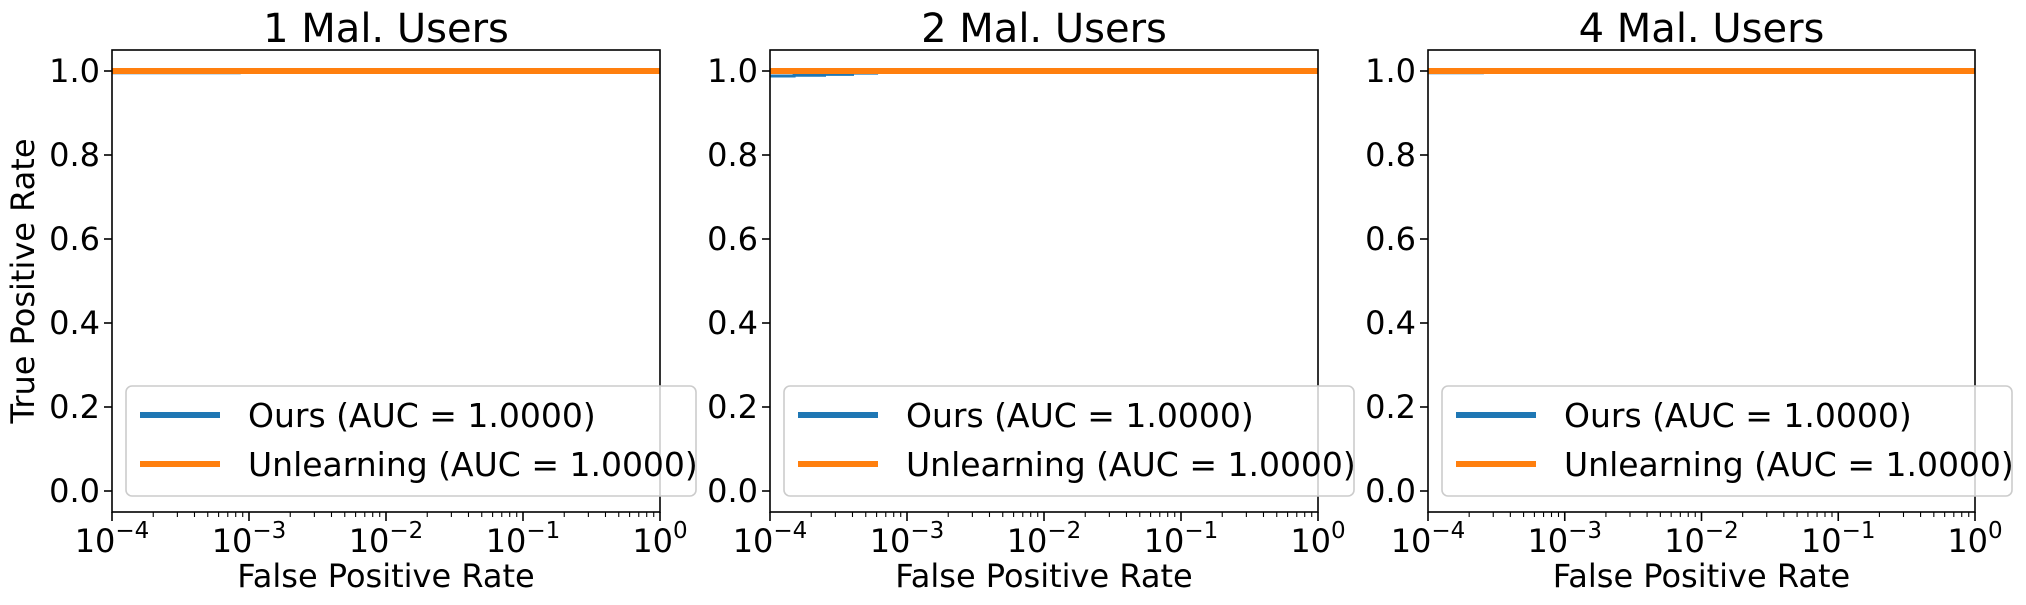 The image size is (2026, 605). Describe the element at coordinates (1044, 29) in the screenshot. I see `chart-title: 2 Mal. Users` at that location.